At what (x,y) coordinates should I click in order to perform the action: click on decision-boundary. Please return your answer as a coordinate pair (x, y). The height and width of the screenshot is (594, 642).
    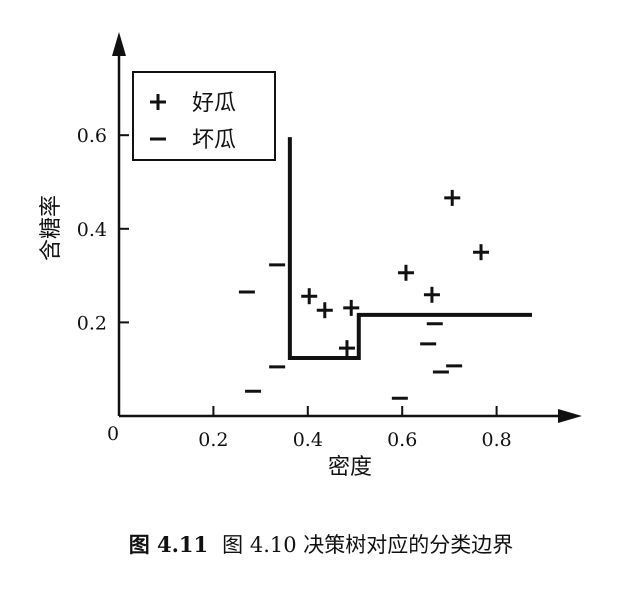
    Looking at the image, I should click on (409, 248).